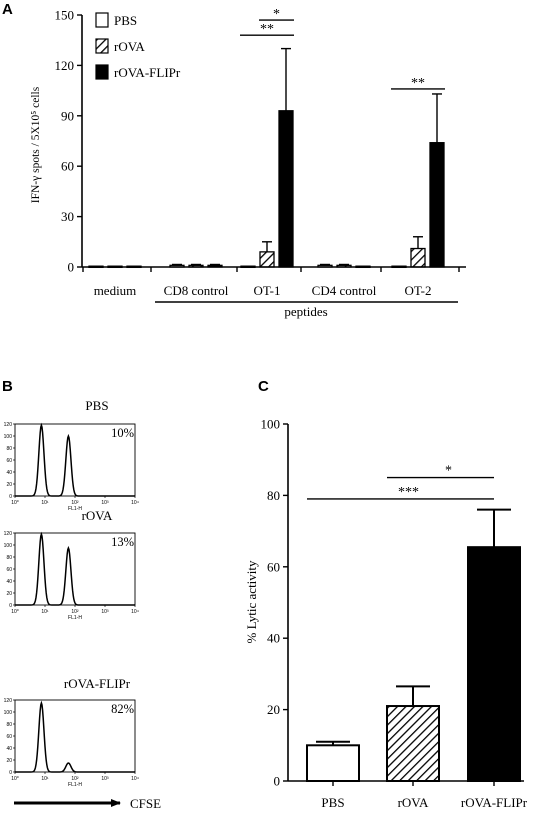 The width and height of the screenshot is (536, 815). Describe the element at coordinates (122, 709) in the screenshot. I see `histogram-percent-rova-flipr: 82%` at that location.